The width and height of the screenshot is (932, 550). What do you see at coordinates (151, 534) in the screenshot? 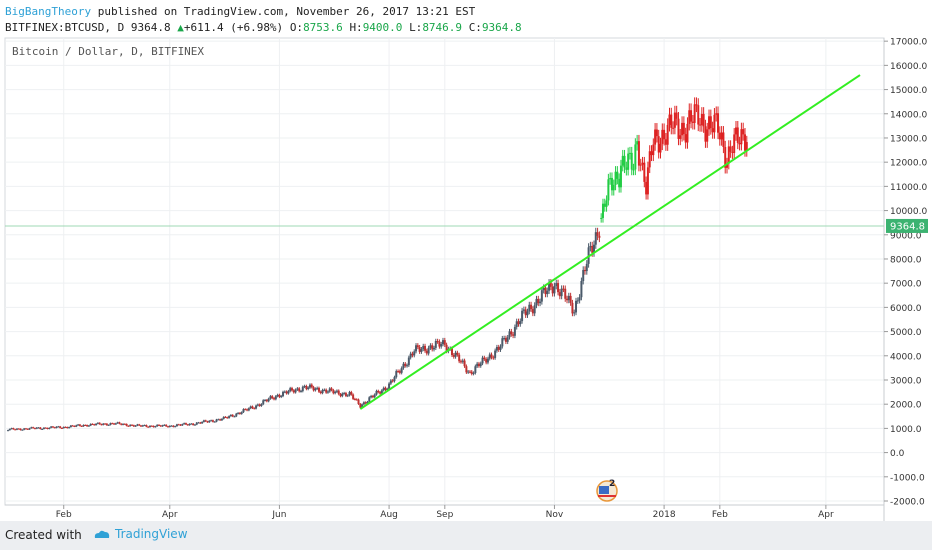
I see `tradingview-link: TradingView` at bounding box center [151, 534].